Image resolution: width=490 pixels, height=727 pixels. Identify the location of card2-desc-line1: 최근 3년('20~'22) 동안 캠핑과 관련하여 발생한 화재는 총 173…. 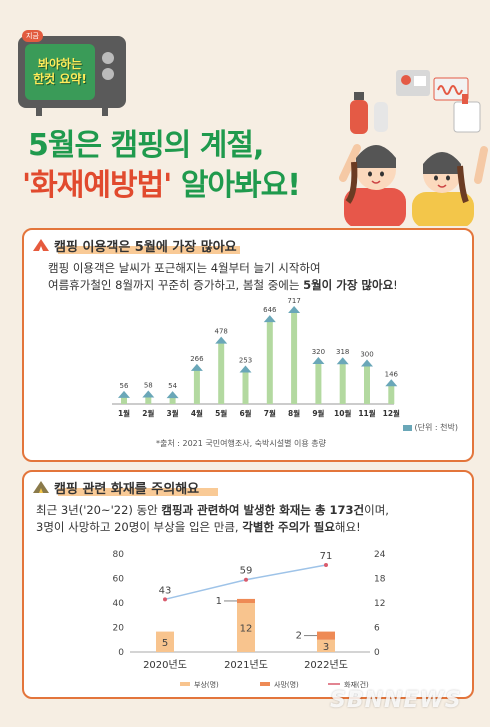
(212, 510).